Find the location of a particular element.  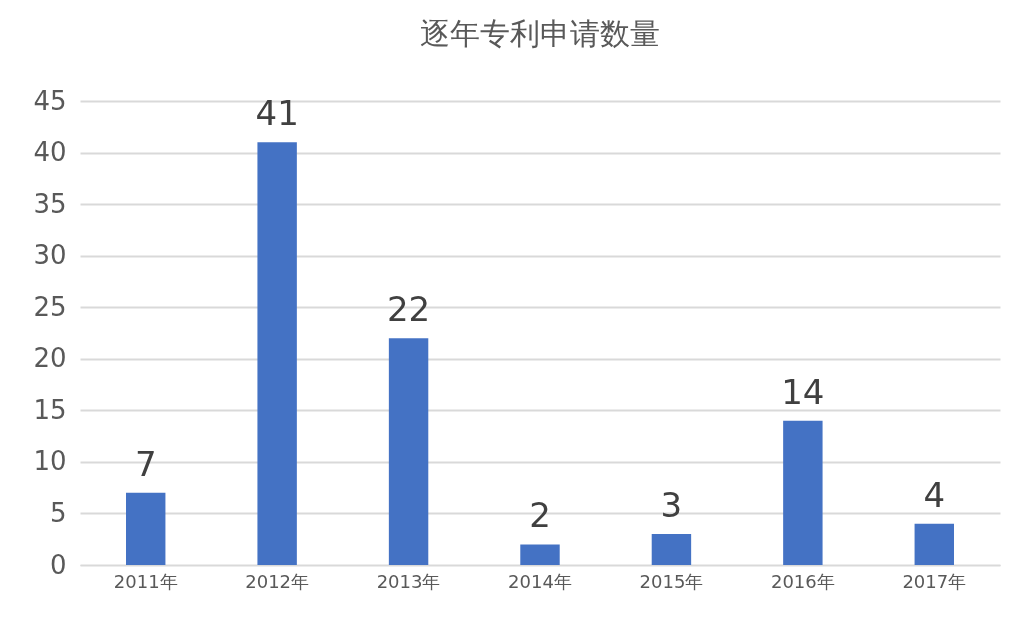

data-label: 14 is located at coordinates (803, 391).